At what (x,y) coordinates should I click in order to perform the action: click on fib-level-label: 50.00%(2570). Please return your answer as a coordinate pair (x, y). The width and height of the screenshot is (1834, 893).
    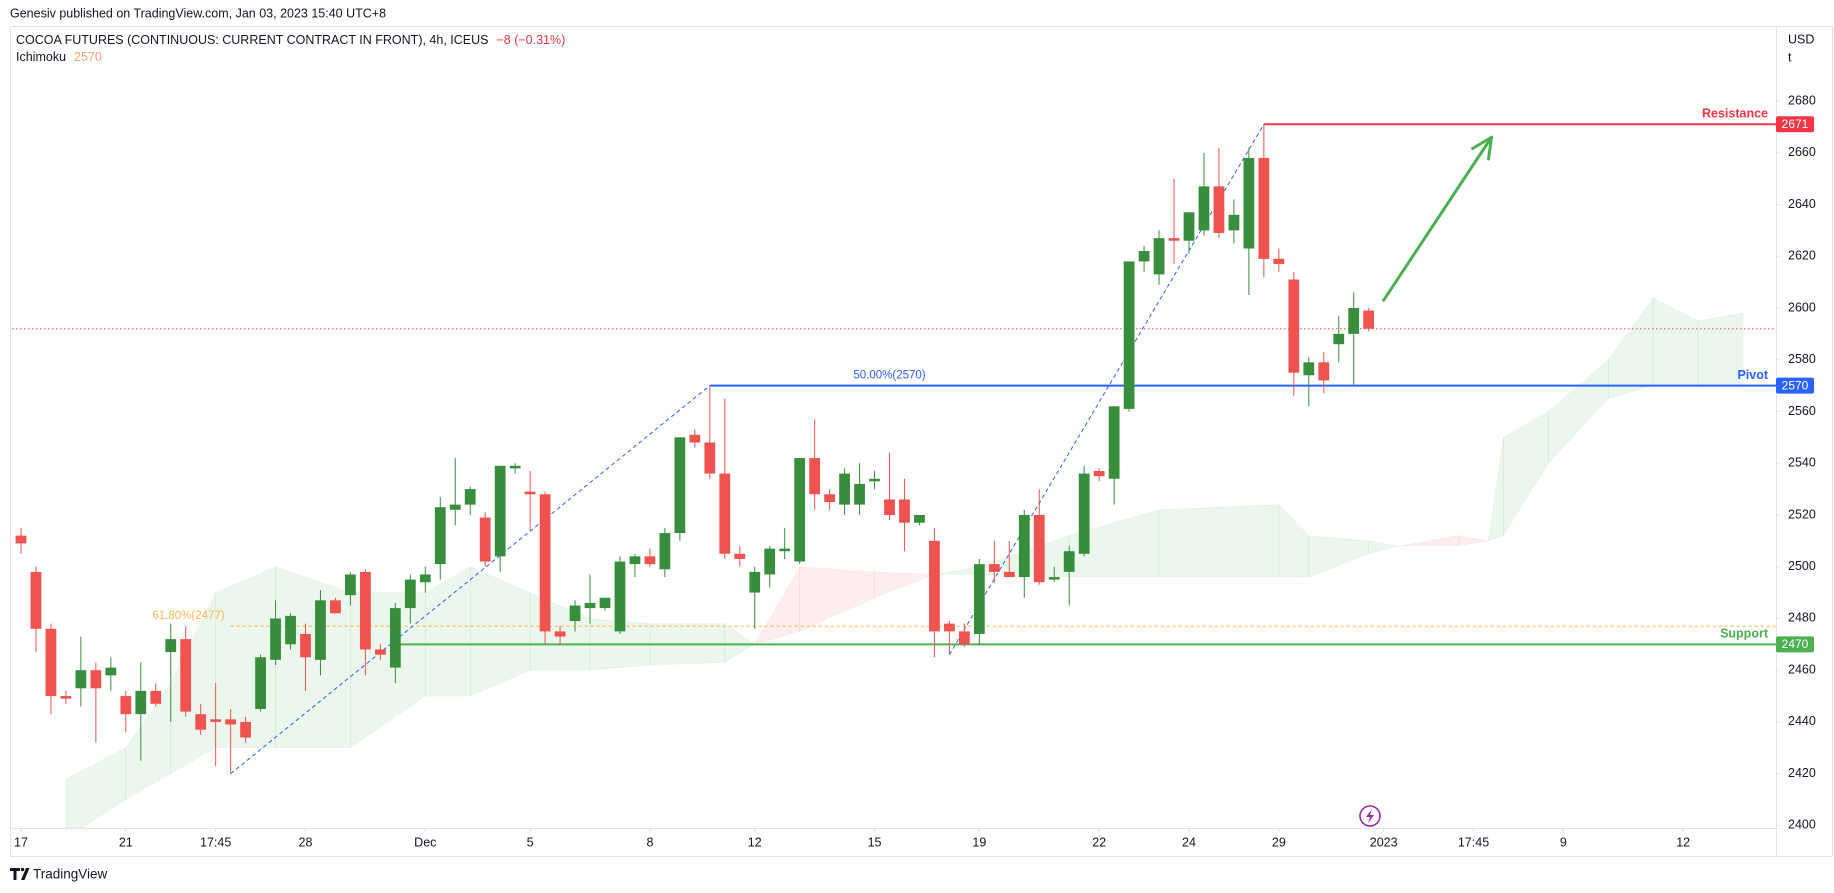
    Looking at the image, I should click on (889, 376).